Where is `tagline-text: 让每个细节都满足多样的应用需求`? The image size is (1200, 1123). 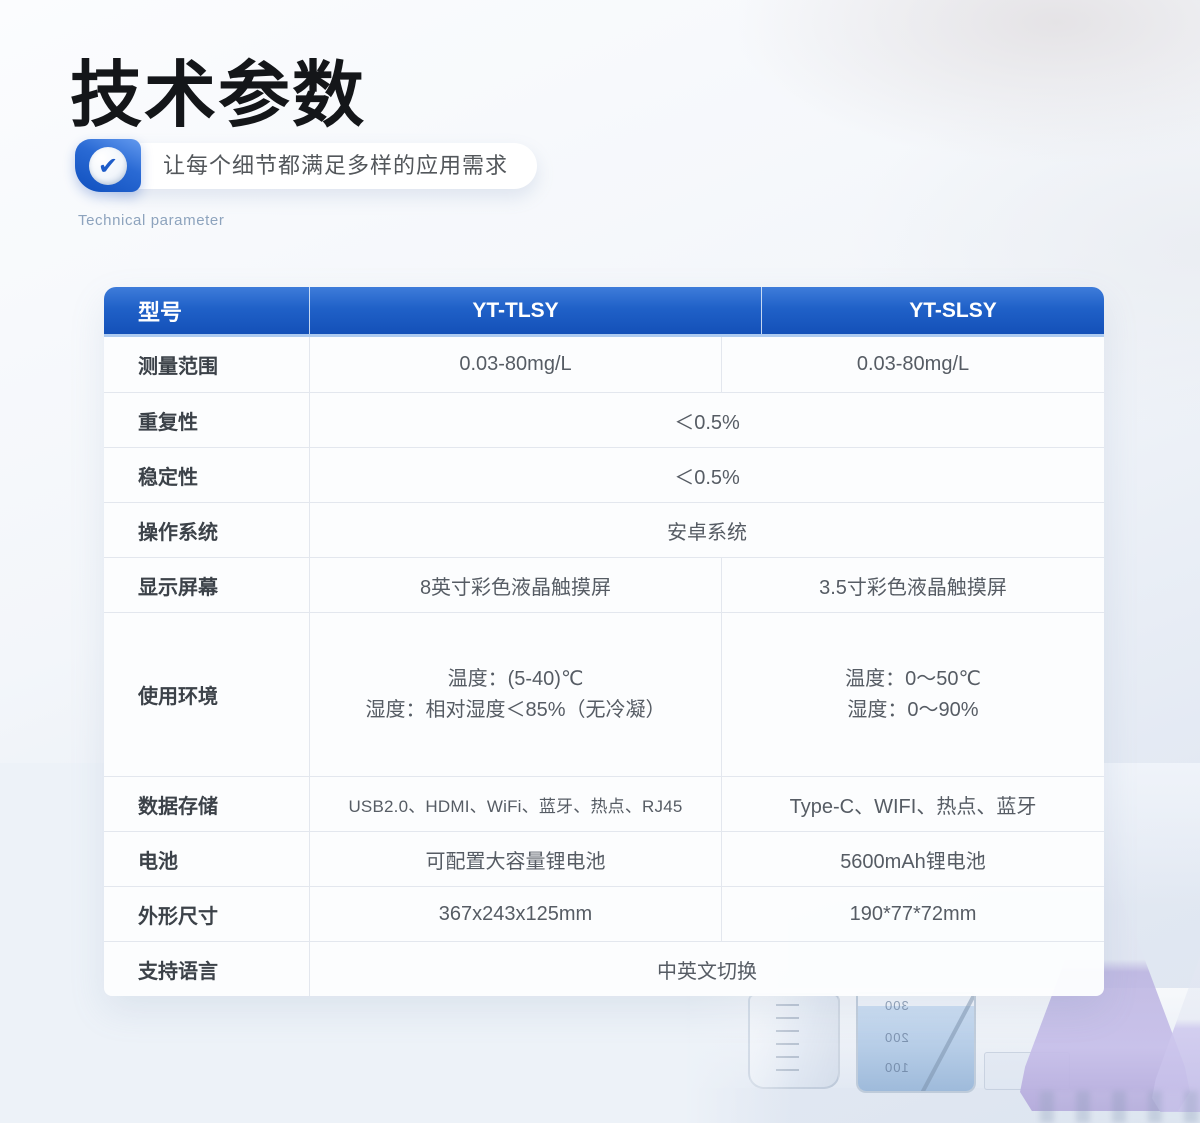
tagline-text: 让每个细节都满足多样的应用需求 is located at coordinates (321, 166).